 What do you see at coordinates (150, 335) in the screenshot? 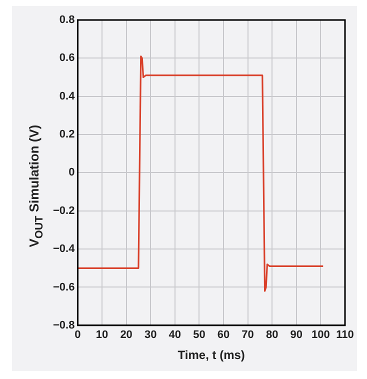
I see `x-tick-label: 30` at bounding box center [150, 335].